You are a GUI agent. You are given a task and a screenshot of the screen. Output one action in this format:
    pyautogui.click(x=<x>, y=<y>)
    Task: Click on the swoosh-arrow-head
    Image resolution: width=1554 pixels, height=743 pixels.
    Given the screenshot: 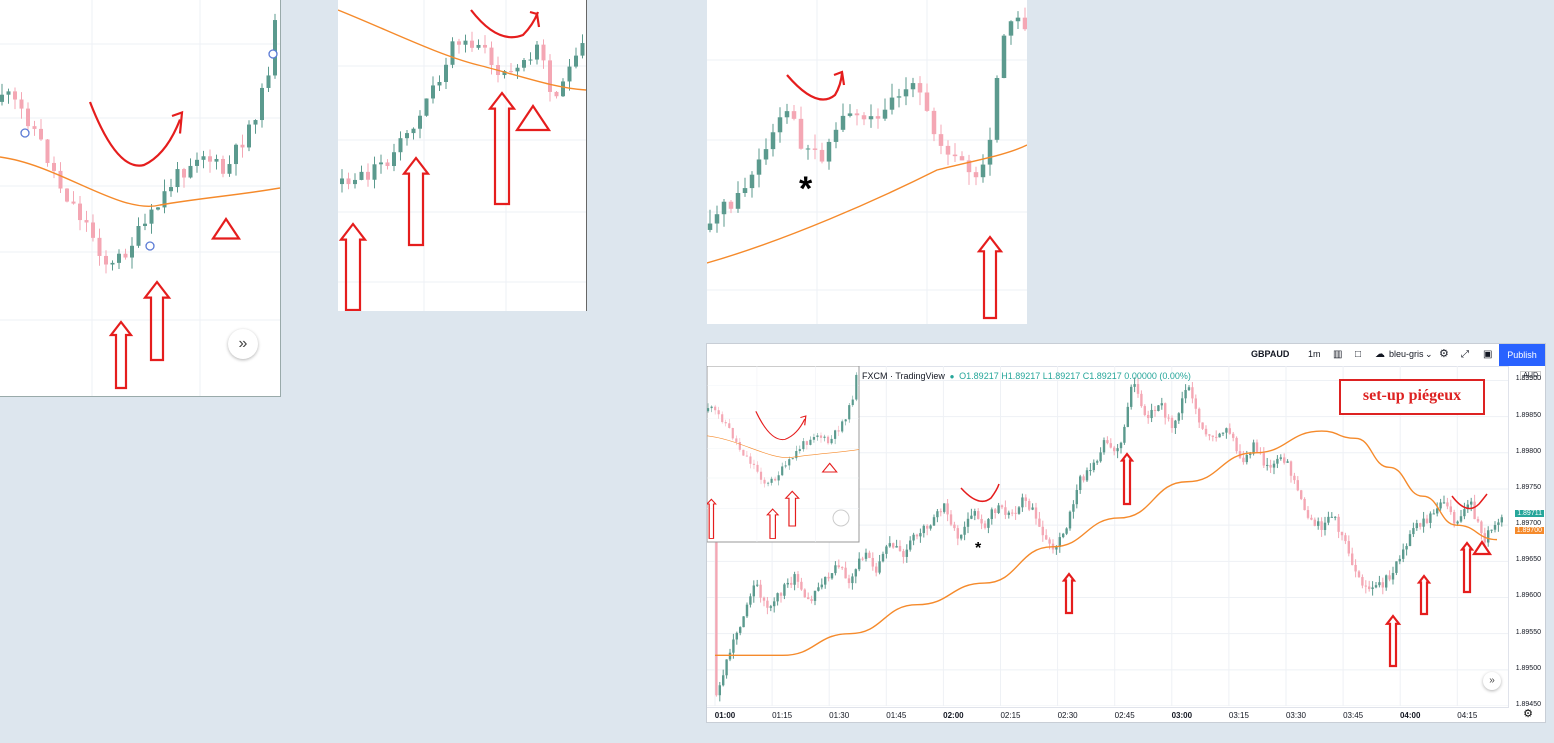 What is the action you would take?
    pyautogui.click(x=177, y=122)
    